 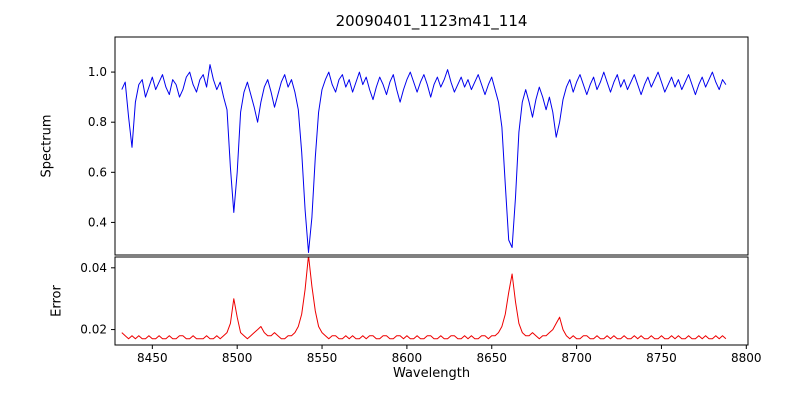 I want to click on x-tick-label: 8650, so click(x=491, y=358).